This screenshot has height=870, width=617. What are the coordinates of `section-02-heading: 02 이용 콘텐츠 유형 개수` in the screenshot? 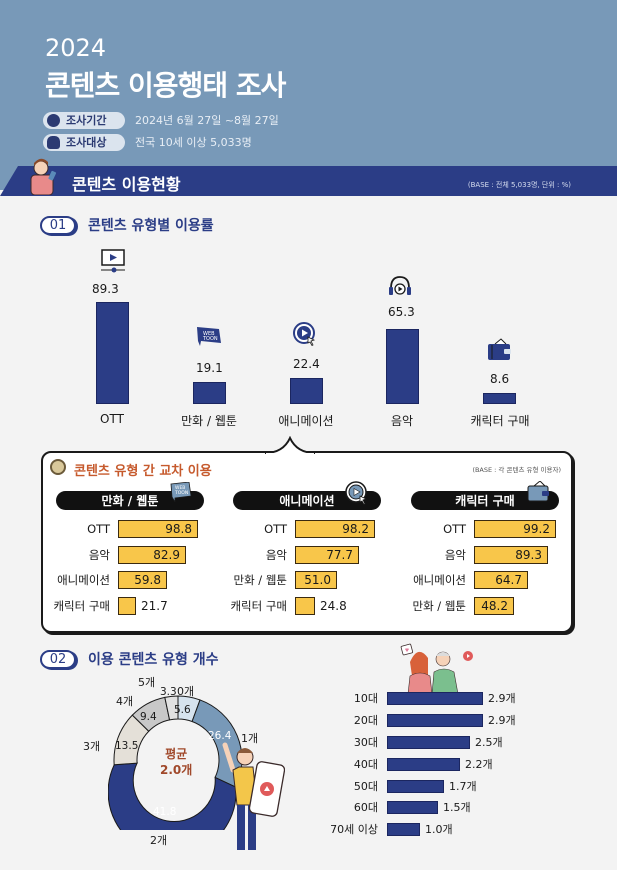 It's located at (129, 659).